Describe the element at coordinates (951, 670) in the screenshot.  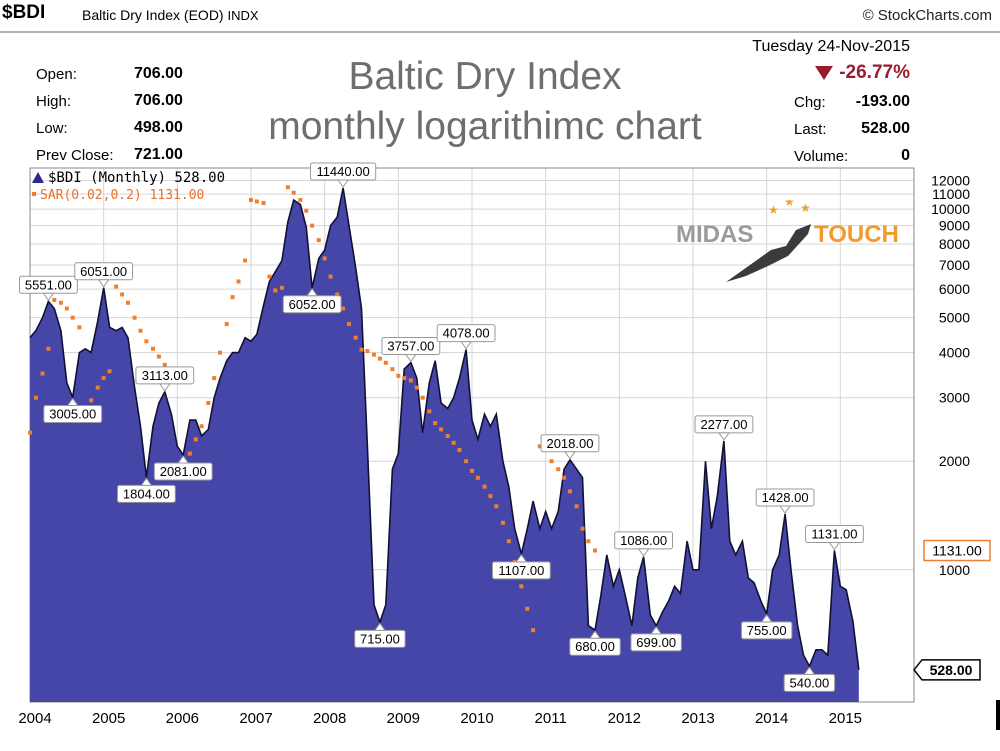
I see `price-last-label: 528.00` at that location.